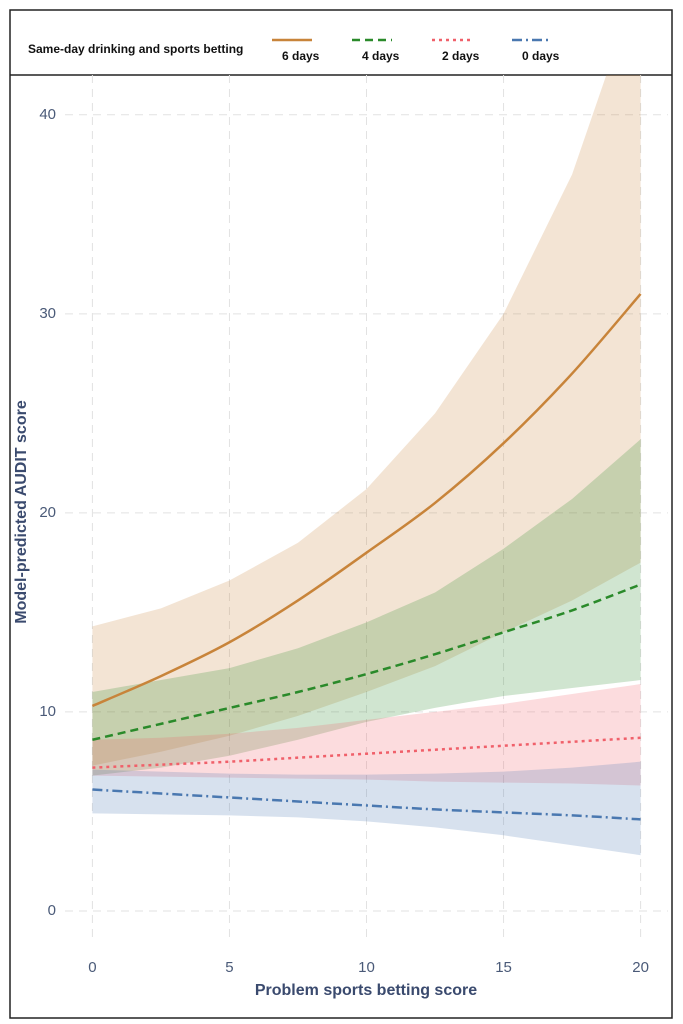 This screenshot has width=683, height=1024. I want to click on x-tick-label: 20, so click(640, 967).